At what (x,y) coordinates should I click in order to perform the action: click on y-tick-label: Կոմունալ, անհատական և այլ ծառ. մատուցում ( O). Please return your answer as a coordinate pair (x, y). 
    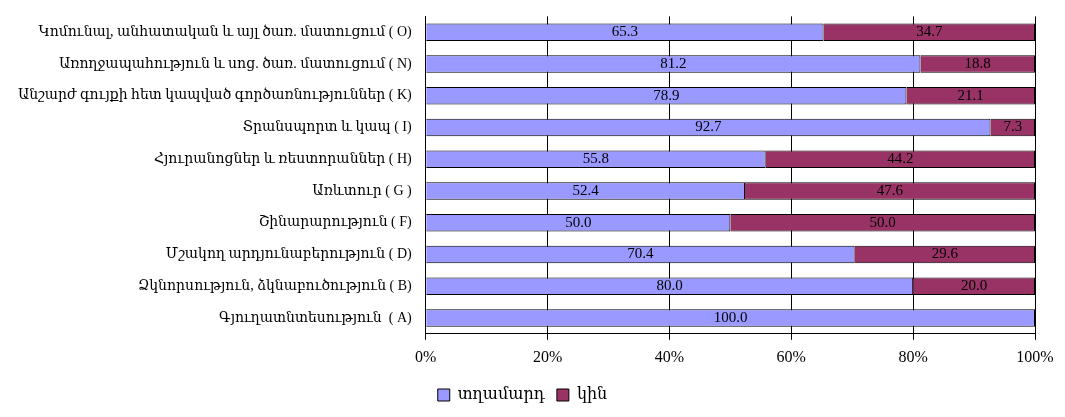
    Looking at the image, I should click on (225, 31).